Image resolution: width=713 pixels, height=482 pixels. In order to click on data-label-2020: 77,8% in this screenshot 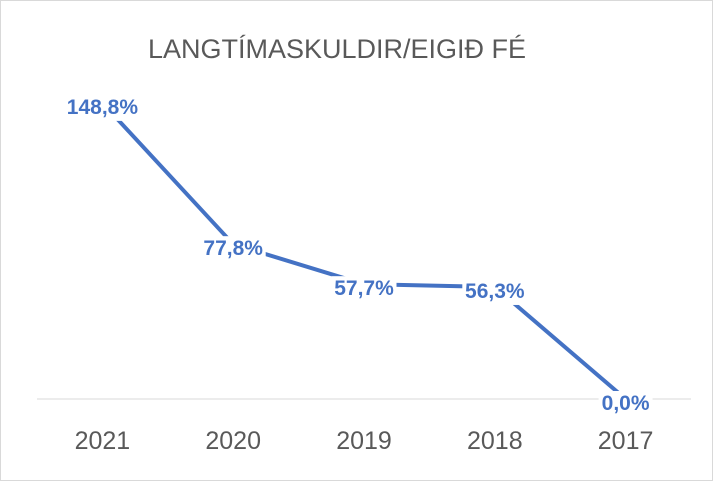, I will do `click(233, 248)`.